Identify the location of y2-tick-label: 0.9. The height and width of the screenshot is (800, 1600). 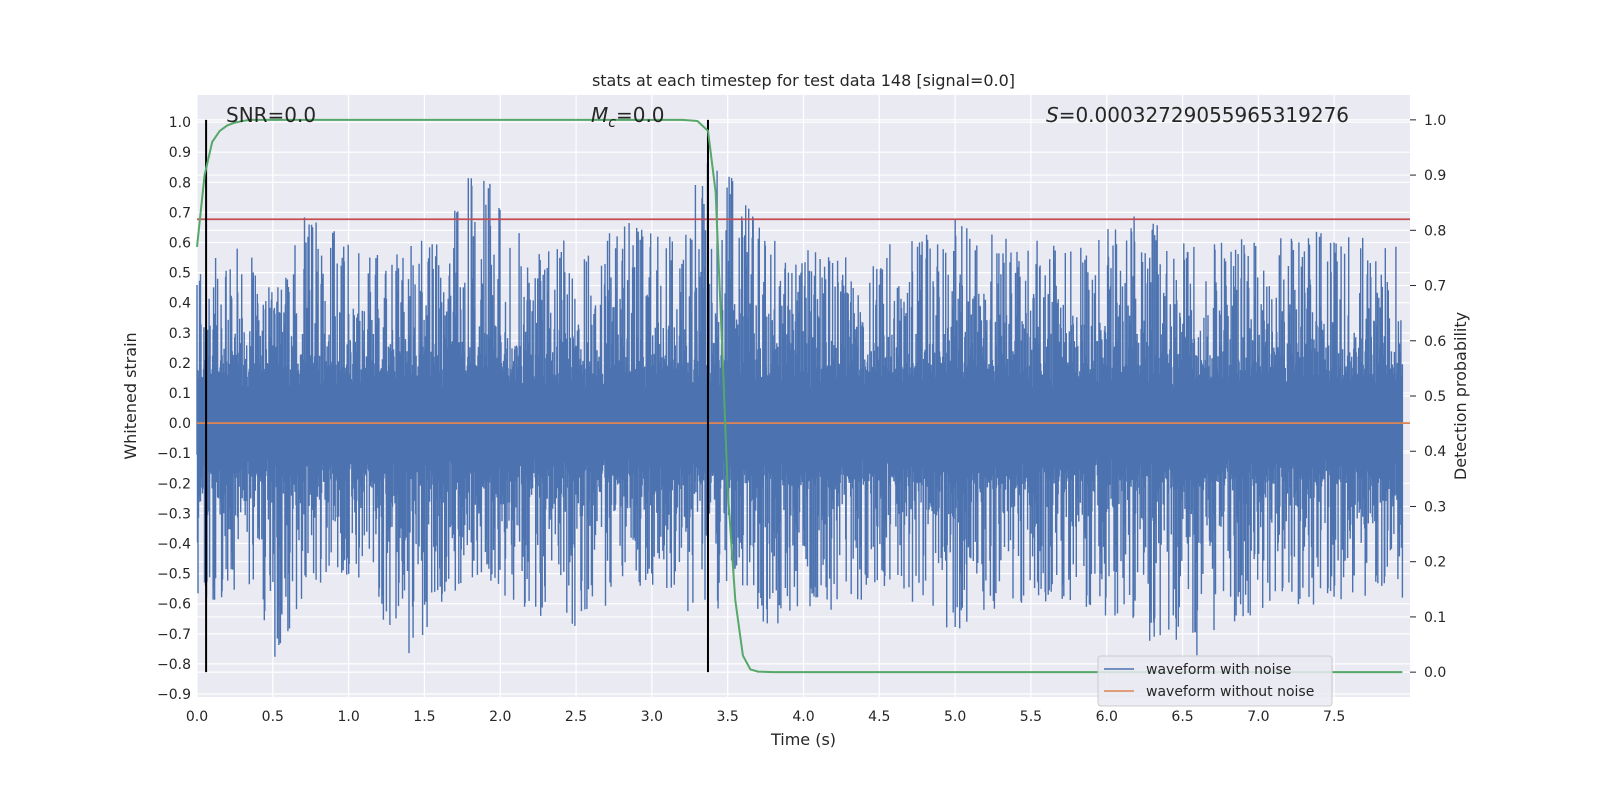
(1435, 176).